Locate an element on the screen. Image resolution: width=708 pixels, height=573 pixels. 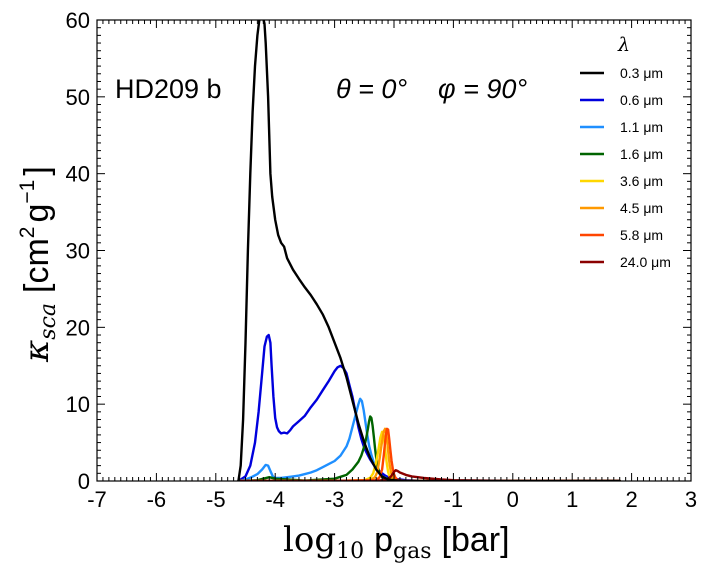
y-axis-label-supm1: −1 is located at coordinates (27, 192).